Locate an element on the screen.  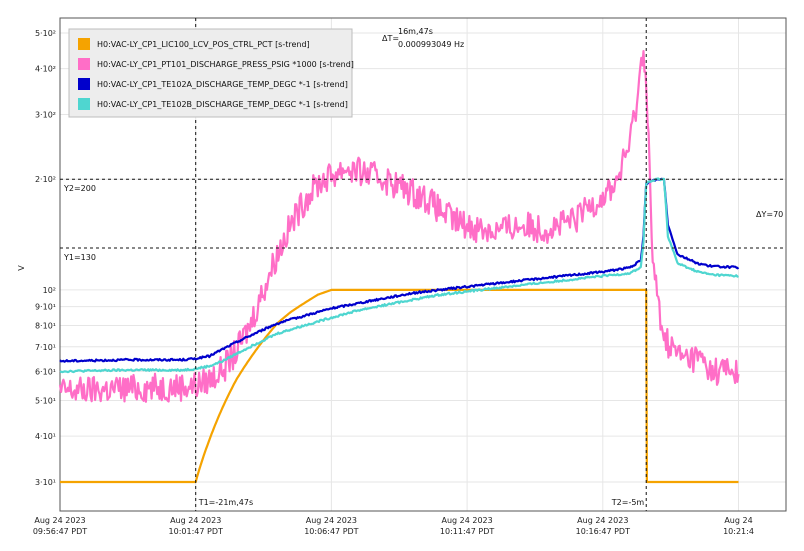
x-tick-time: 10:01:47 PDT is located at coordinates (196, 531).